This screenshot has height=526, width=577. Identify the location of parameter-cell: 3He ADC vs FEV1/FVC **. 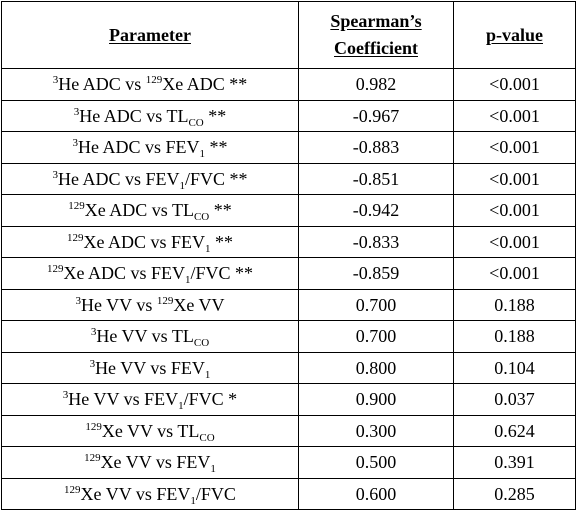
(150, 178).